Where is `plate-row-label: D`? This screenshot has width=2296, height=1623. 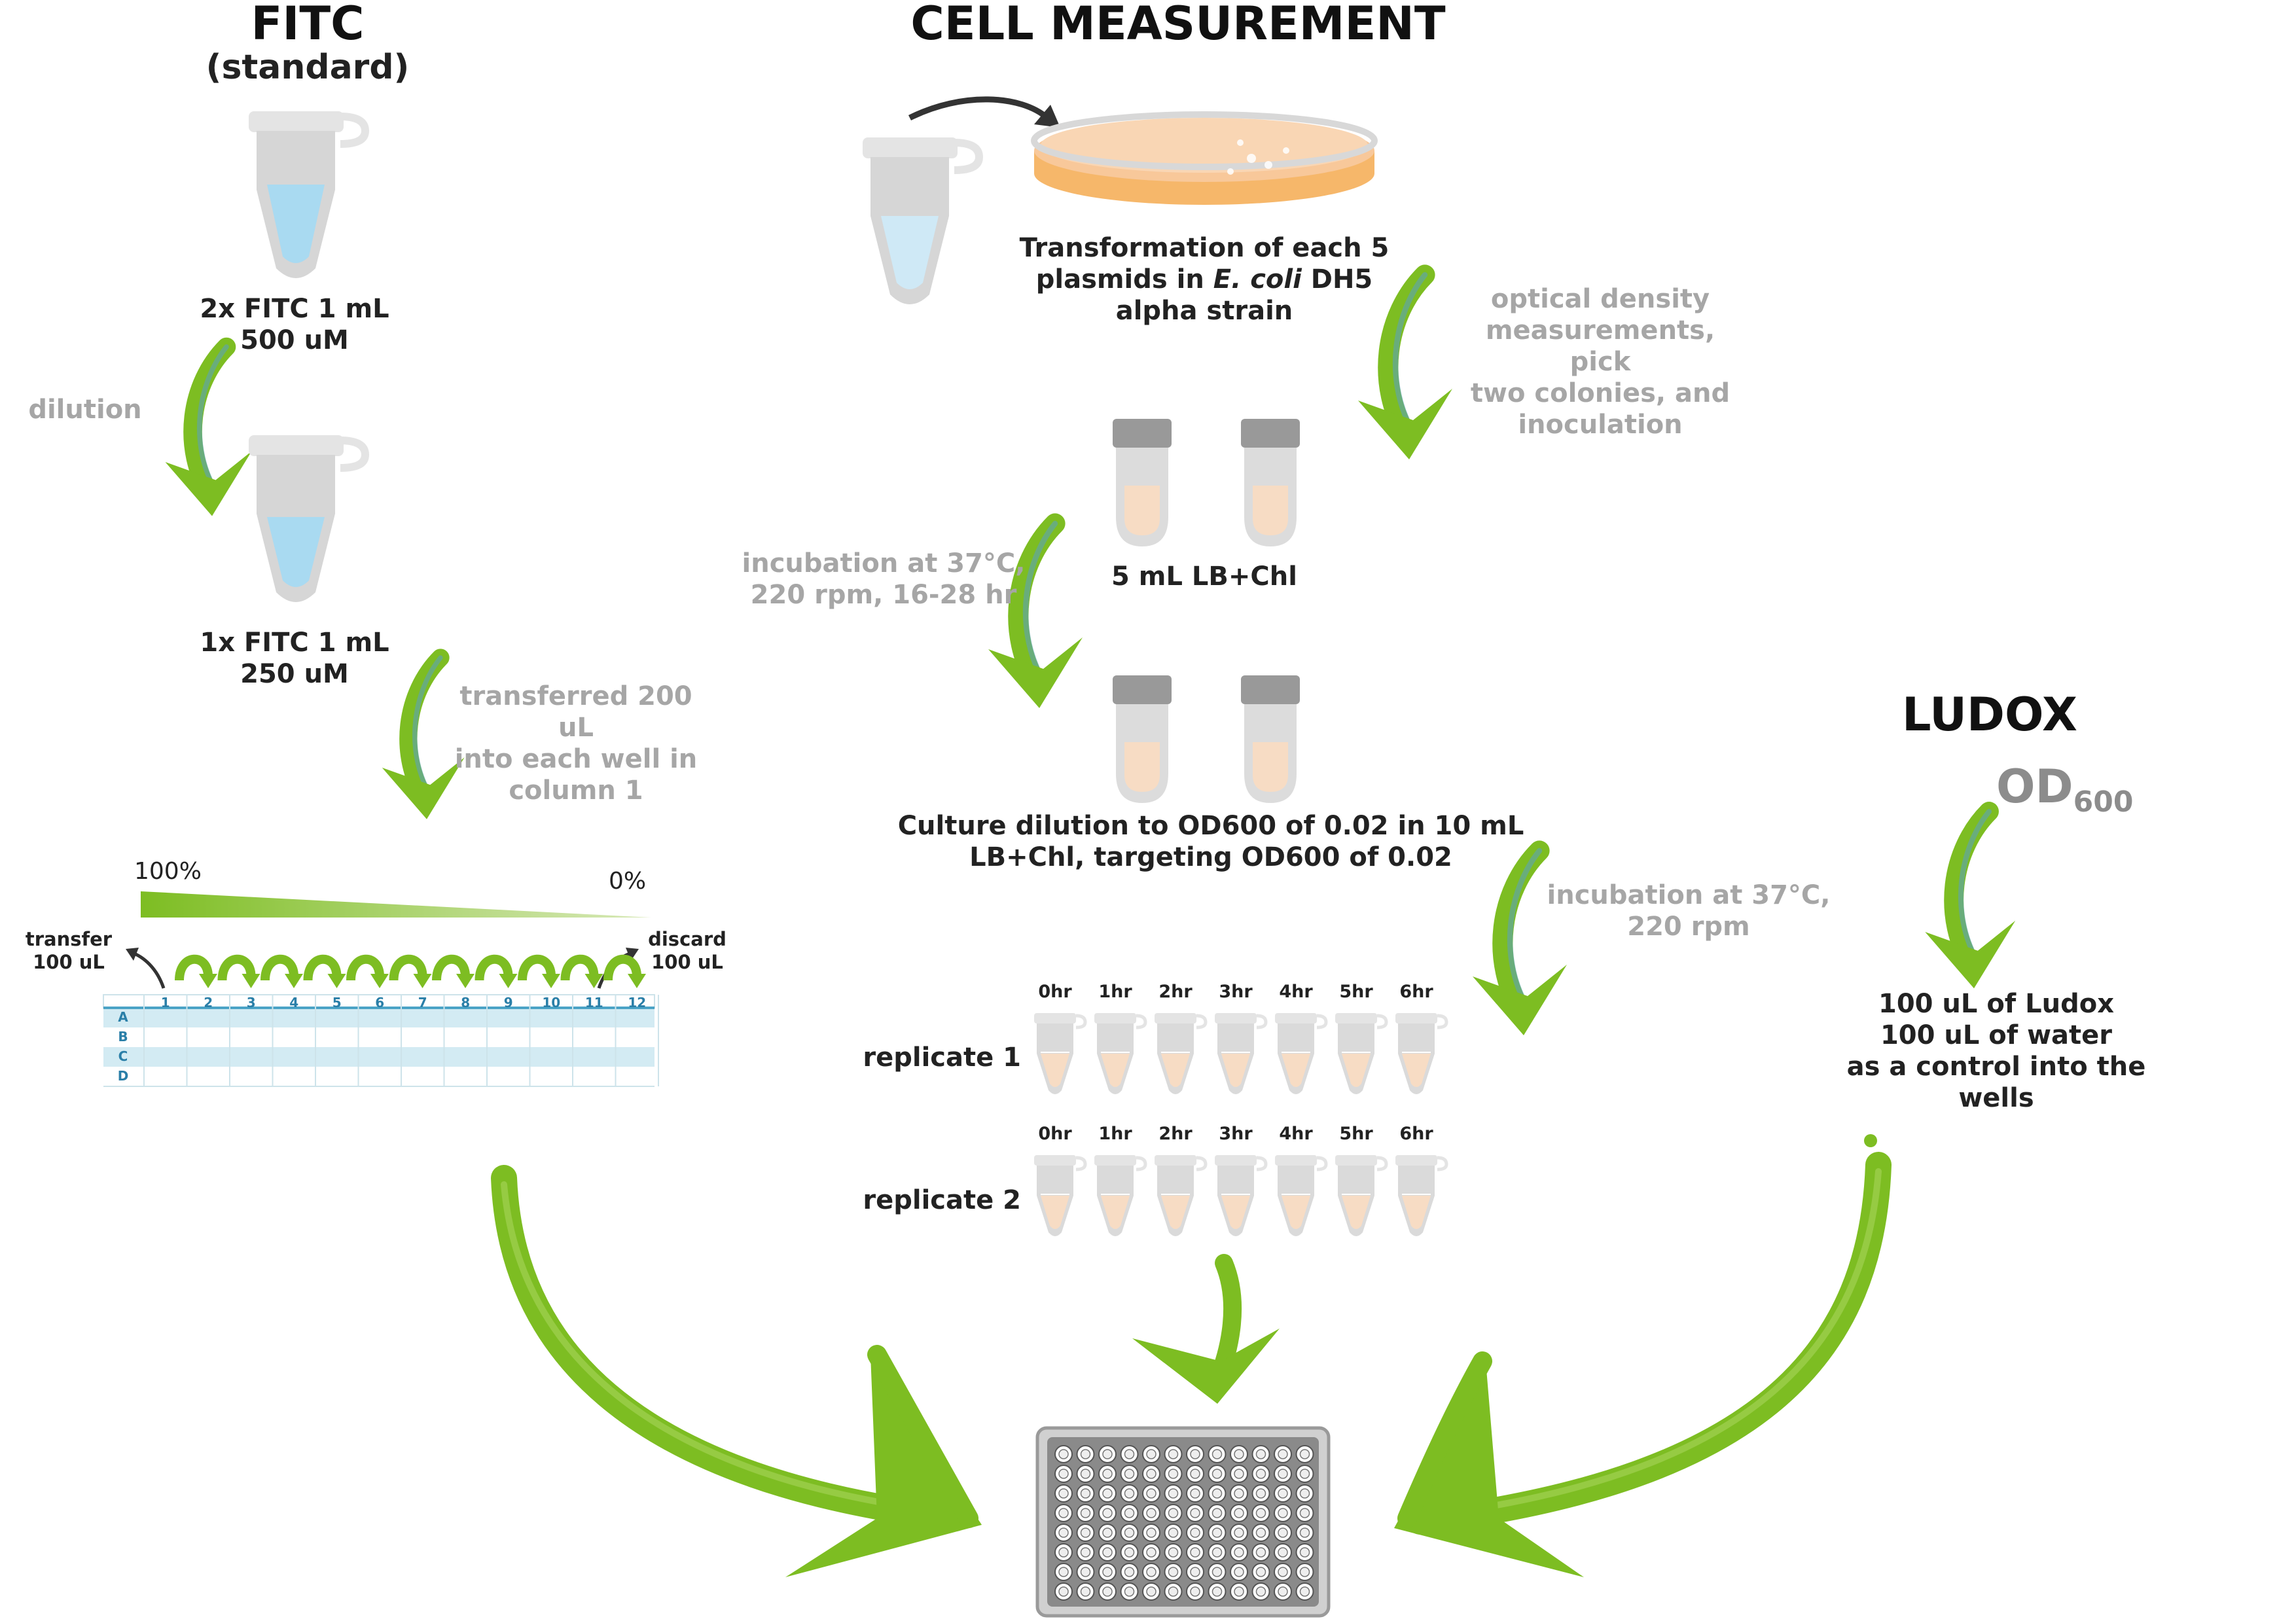
plate-row-label: D is located at coordinates (123, 1076).